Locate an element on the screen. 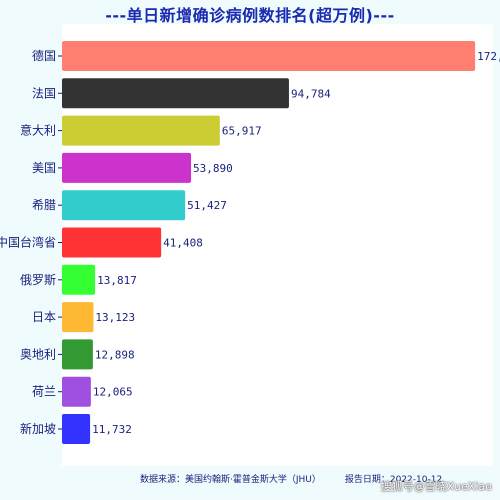  value-label: 13,817 is located at coordinates (117, 280).